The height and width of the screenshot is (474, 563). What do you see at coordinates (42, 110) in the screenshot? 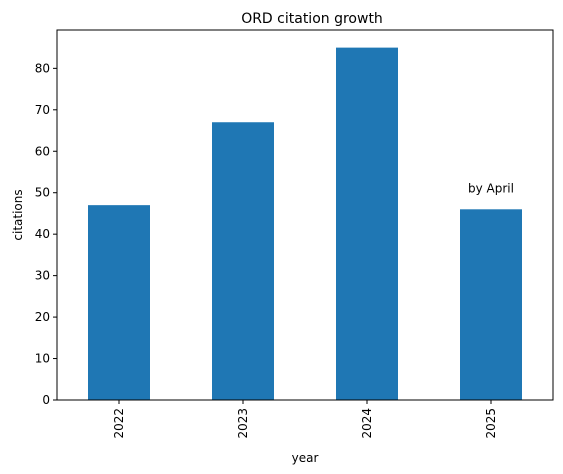
I see `y-tick-label: 70` at bounding box center [42, 110].